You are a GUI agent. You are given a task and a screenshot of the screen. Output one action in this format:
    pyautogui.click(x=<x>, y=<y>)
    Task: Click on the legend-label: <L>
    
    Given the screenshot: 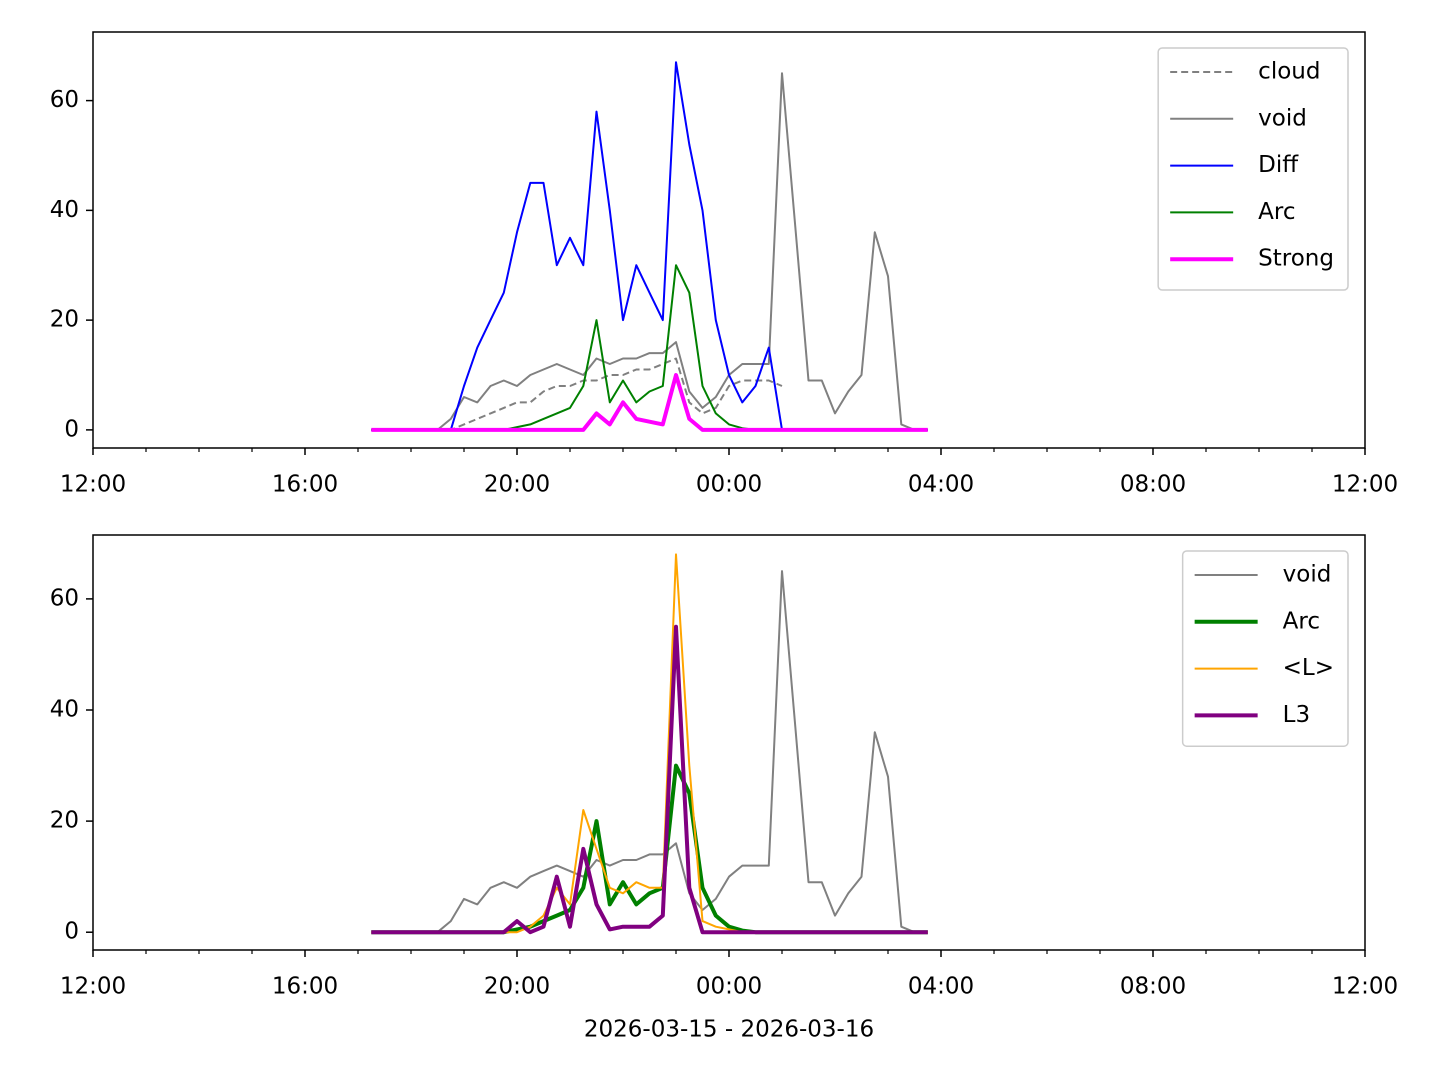 What is the action you would take?
    pyautogui.click(x=1308, y=668)
    